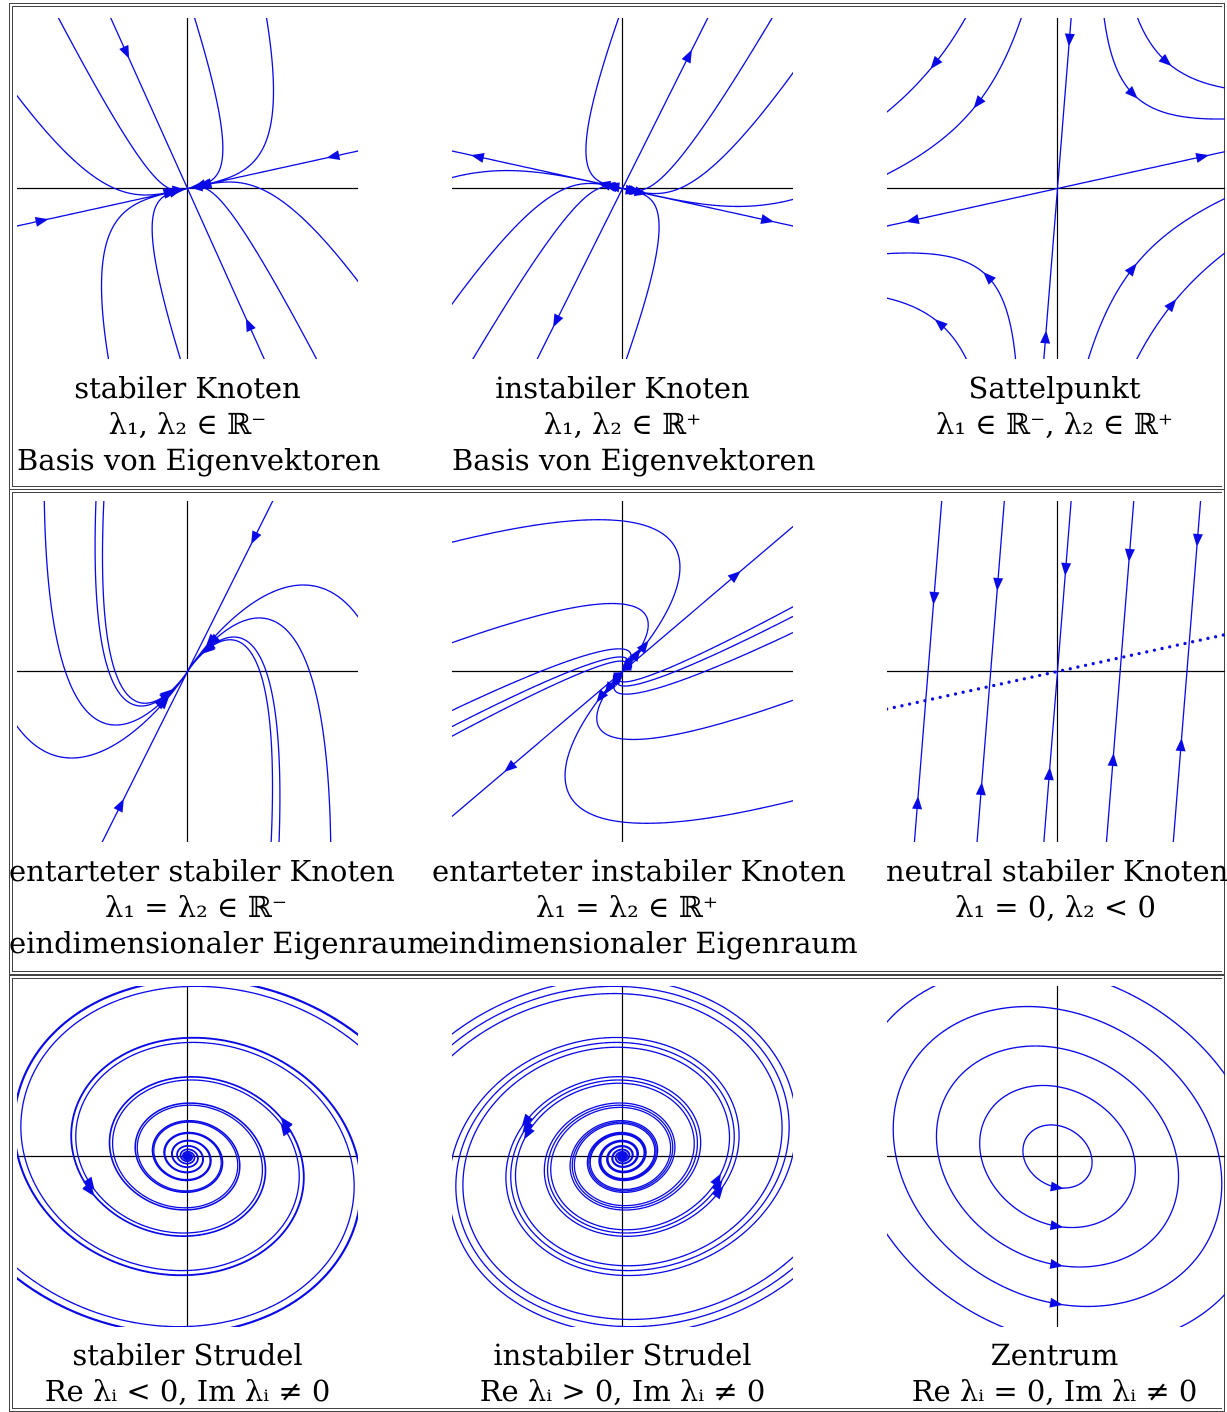 The width and height of the screenshot is (1227, 1412). I want to click on caption-eigenvalues: λ₁, λ₂ ∈ ℝ⁺, so click(622, 424).